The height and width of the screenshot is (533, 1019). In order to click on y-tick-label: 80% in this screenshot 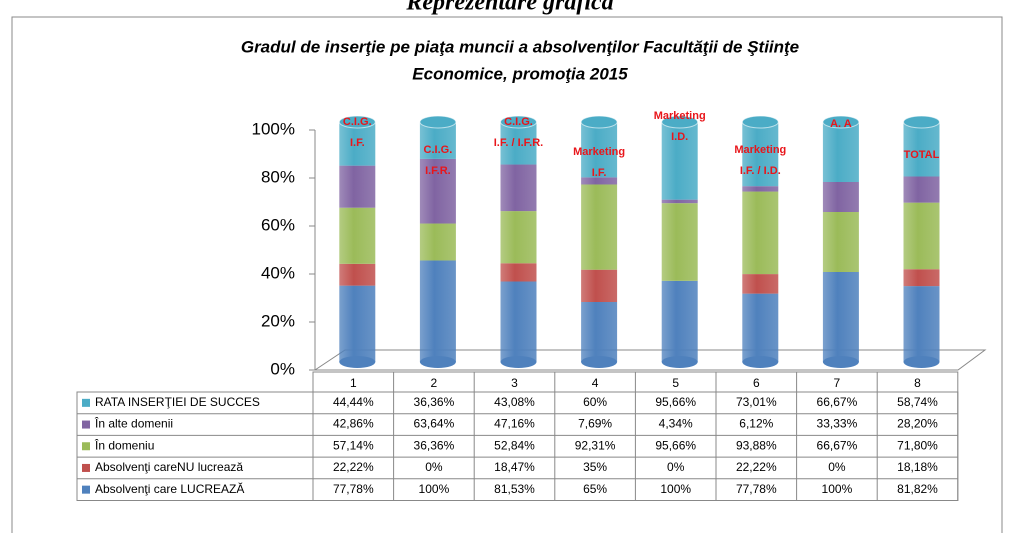, I will do `click(278, 176)`.